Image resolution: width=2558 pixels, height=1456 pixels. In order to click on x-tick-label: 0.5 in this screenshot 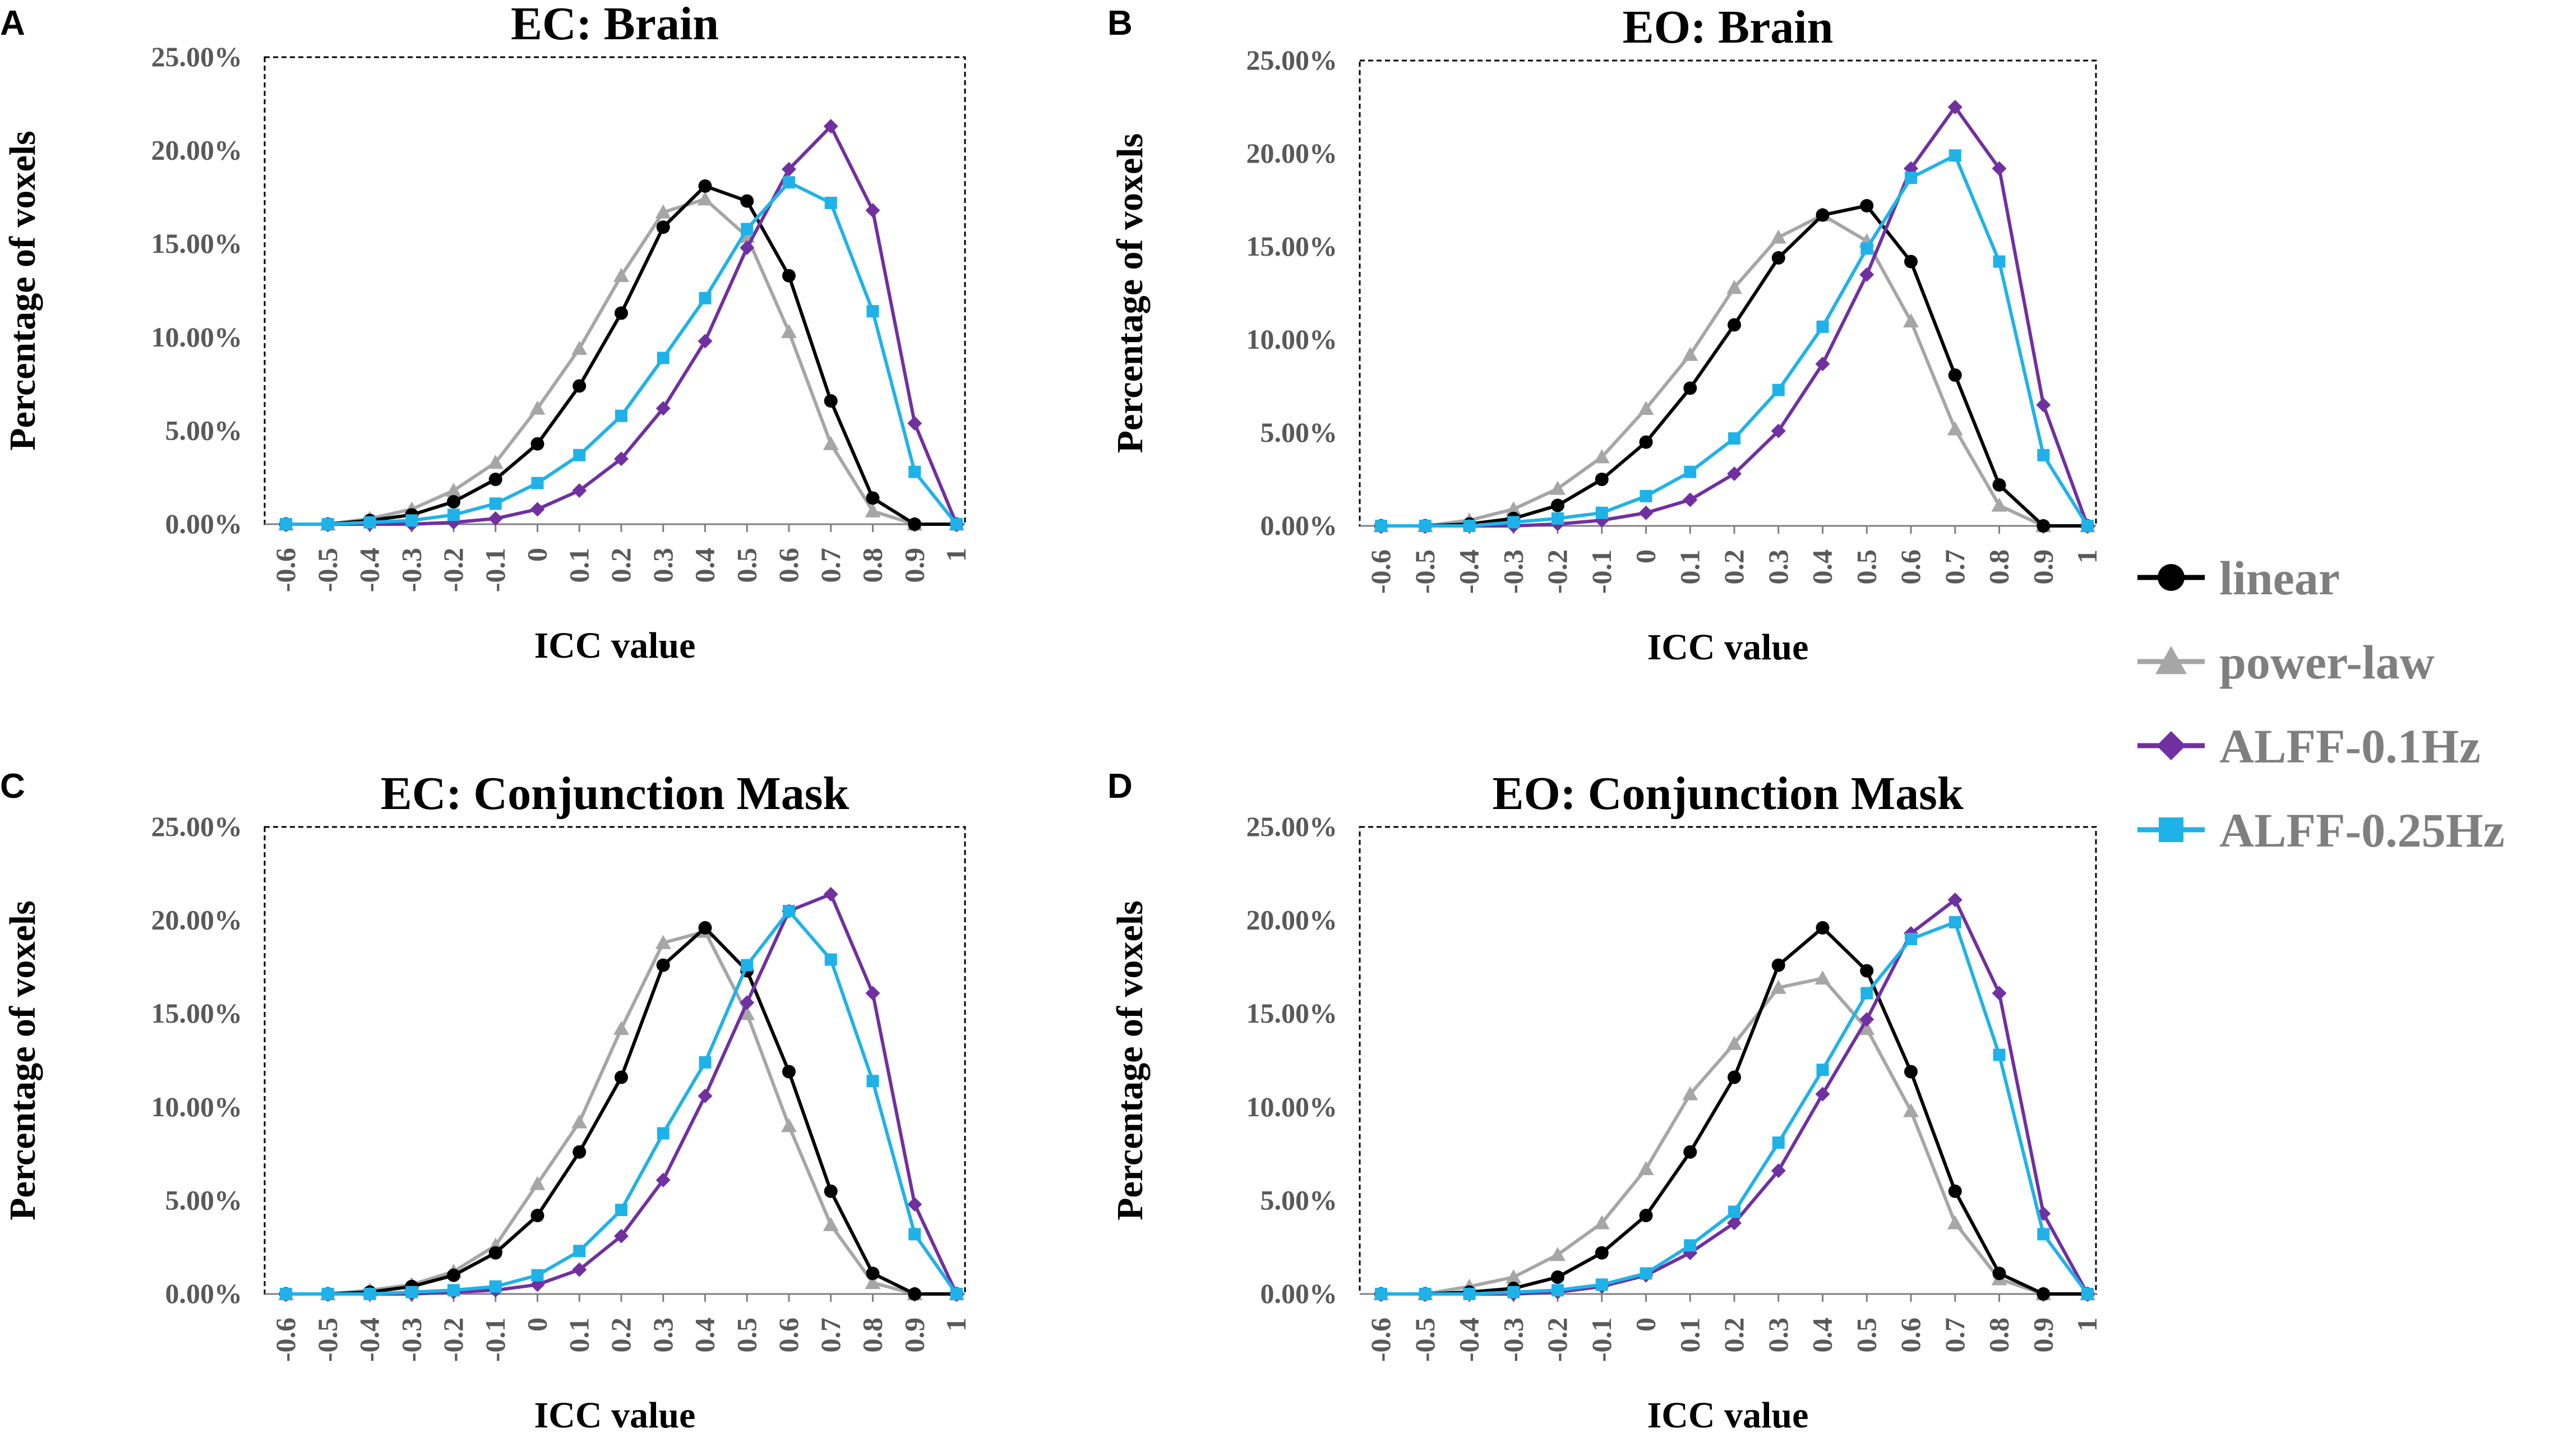, I will do `click(1866, 567)`.